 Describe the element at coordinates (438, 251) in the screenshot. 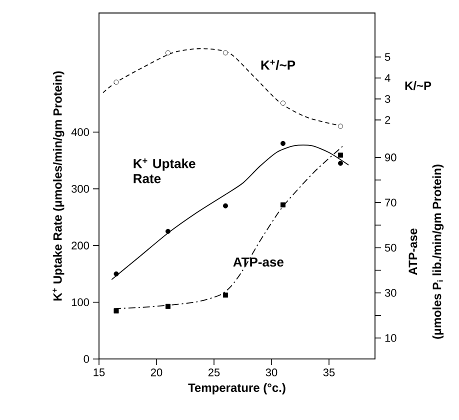

I see `text: (μmoles P$_{i}$ lib./min/gm Protein)` at that location.